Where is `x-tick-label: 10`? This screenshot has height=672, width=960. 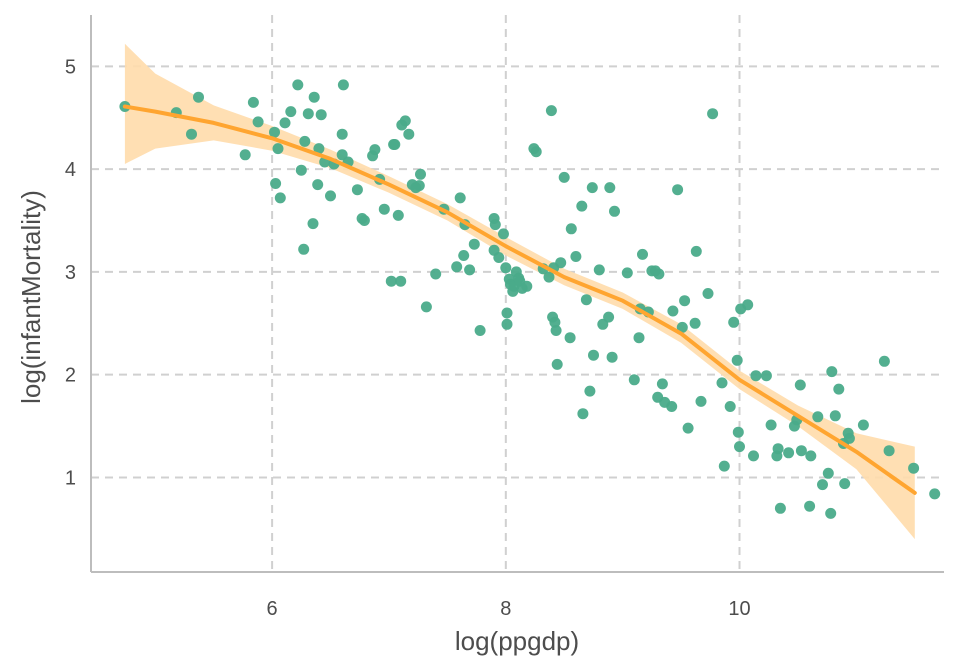
x-tick-label: 10 is located at coordinates (739, 609).